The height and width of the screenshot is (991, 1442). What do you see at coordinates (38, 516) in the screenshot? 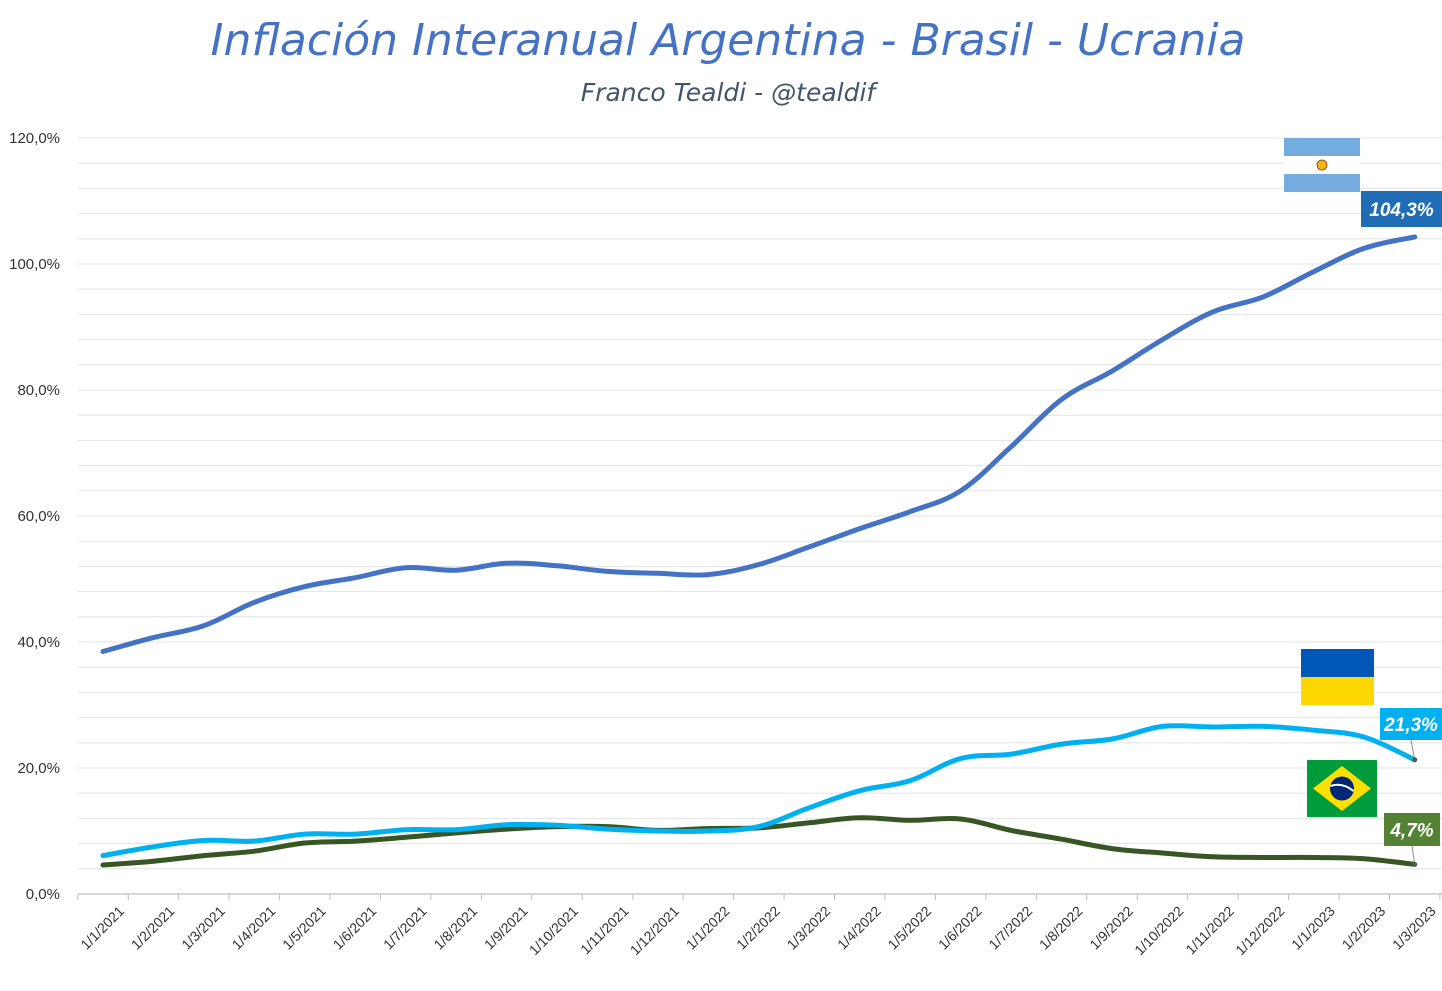
I see `y-tick-label: 60,0%` at bounding box center [38, 516].